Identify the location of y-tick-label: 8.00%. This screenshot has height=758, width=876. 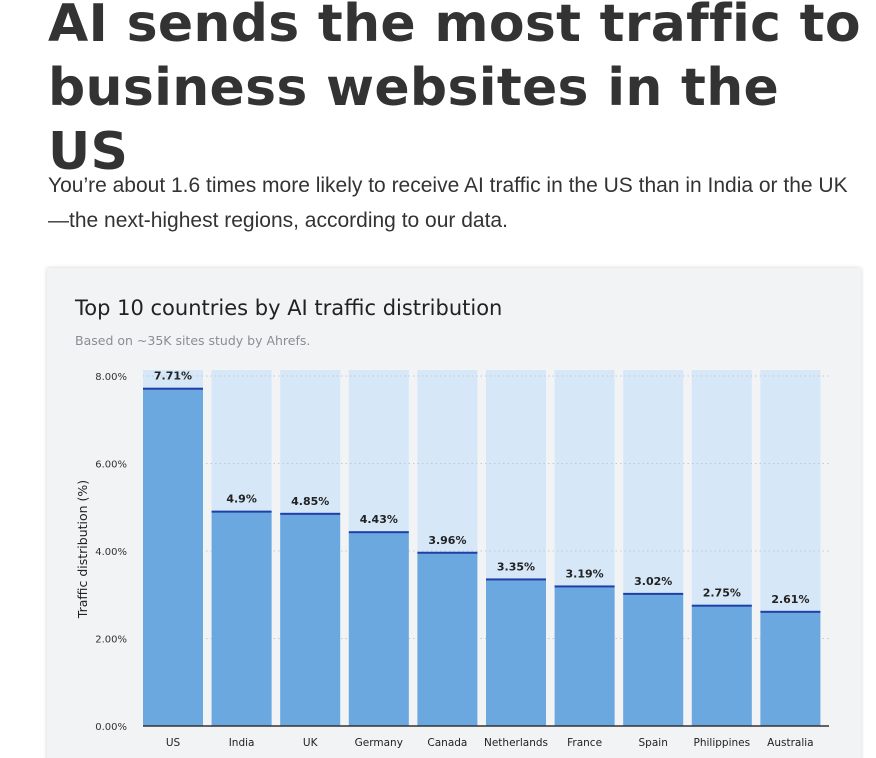
(111, 377).